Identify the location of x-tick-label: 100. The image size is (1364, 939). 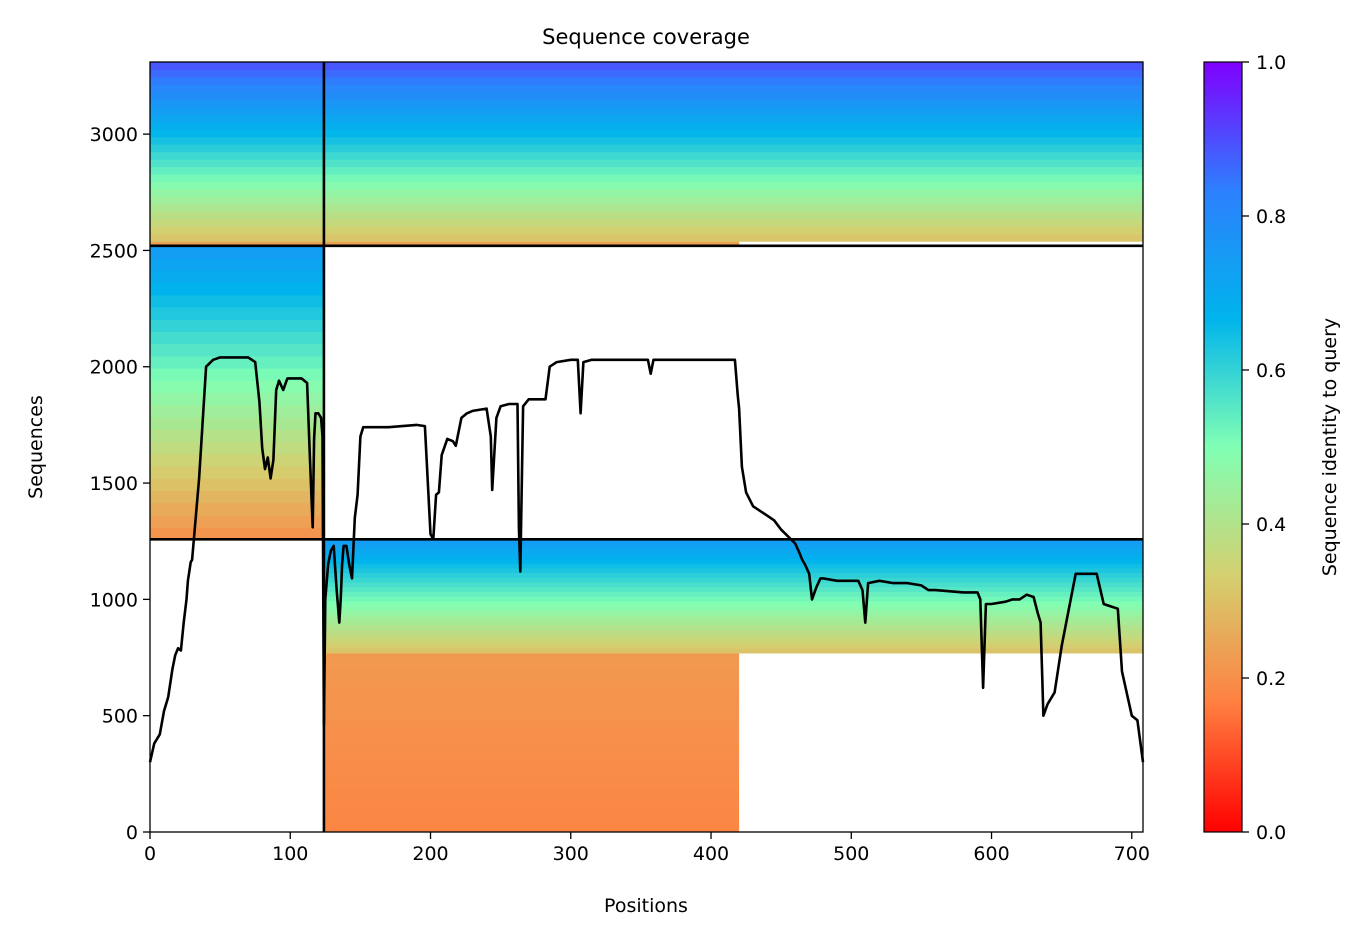
(290, 854).